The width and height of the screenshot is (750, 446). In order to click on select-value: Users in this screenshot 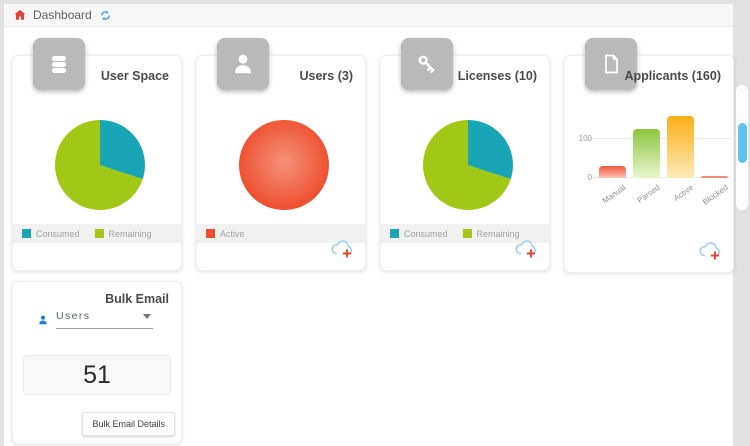, I will do `click(73, 316)`.